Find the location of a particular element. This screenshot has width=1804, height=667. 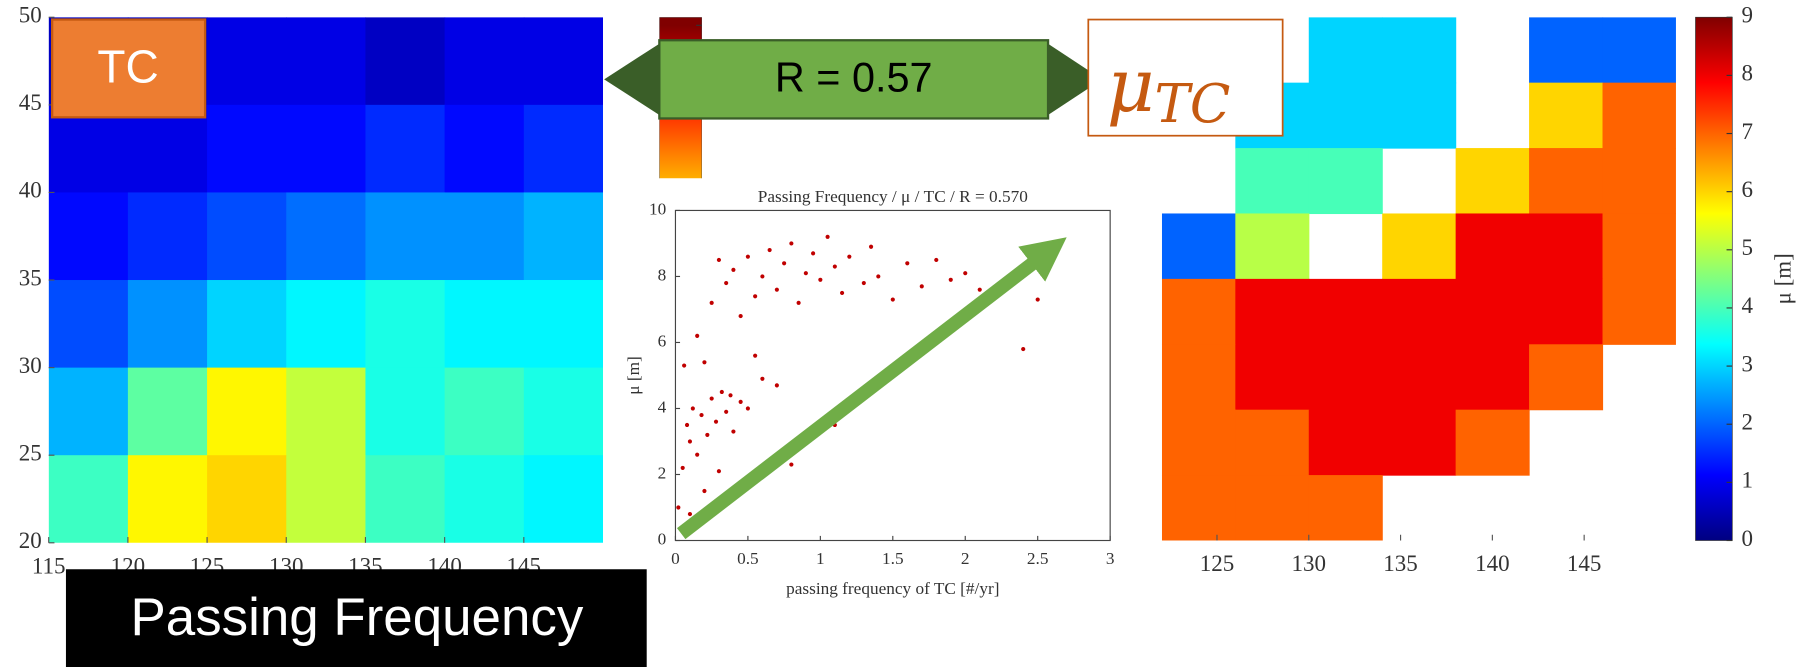

y-tick-label: 25 is located at coordinates (30, 452).